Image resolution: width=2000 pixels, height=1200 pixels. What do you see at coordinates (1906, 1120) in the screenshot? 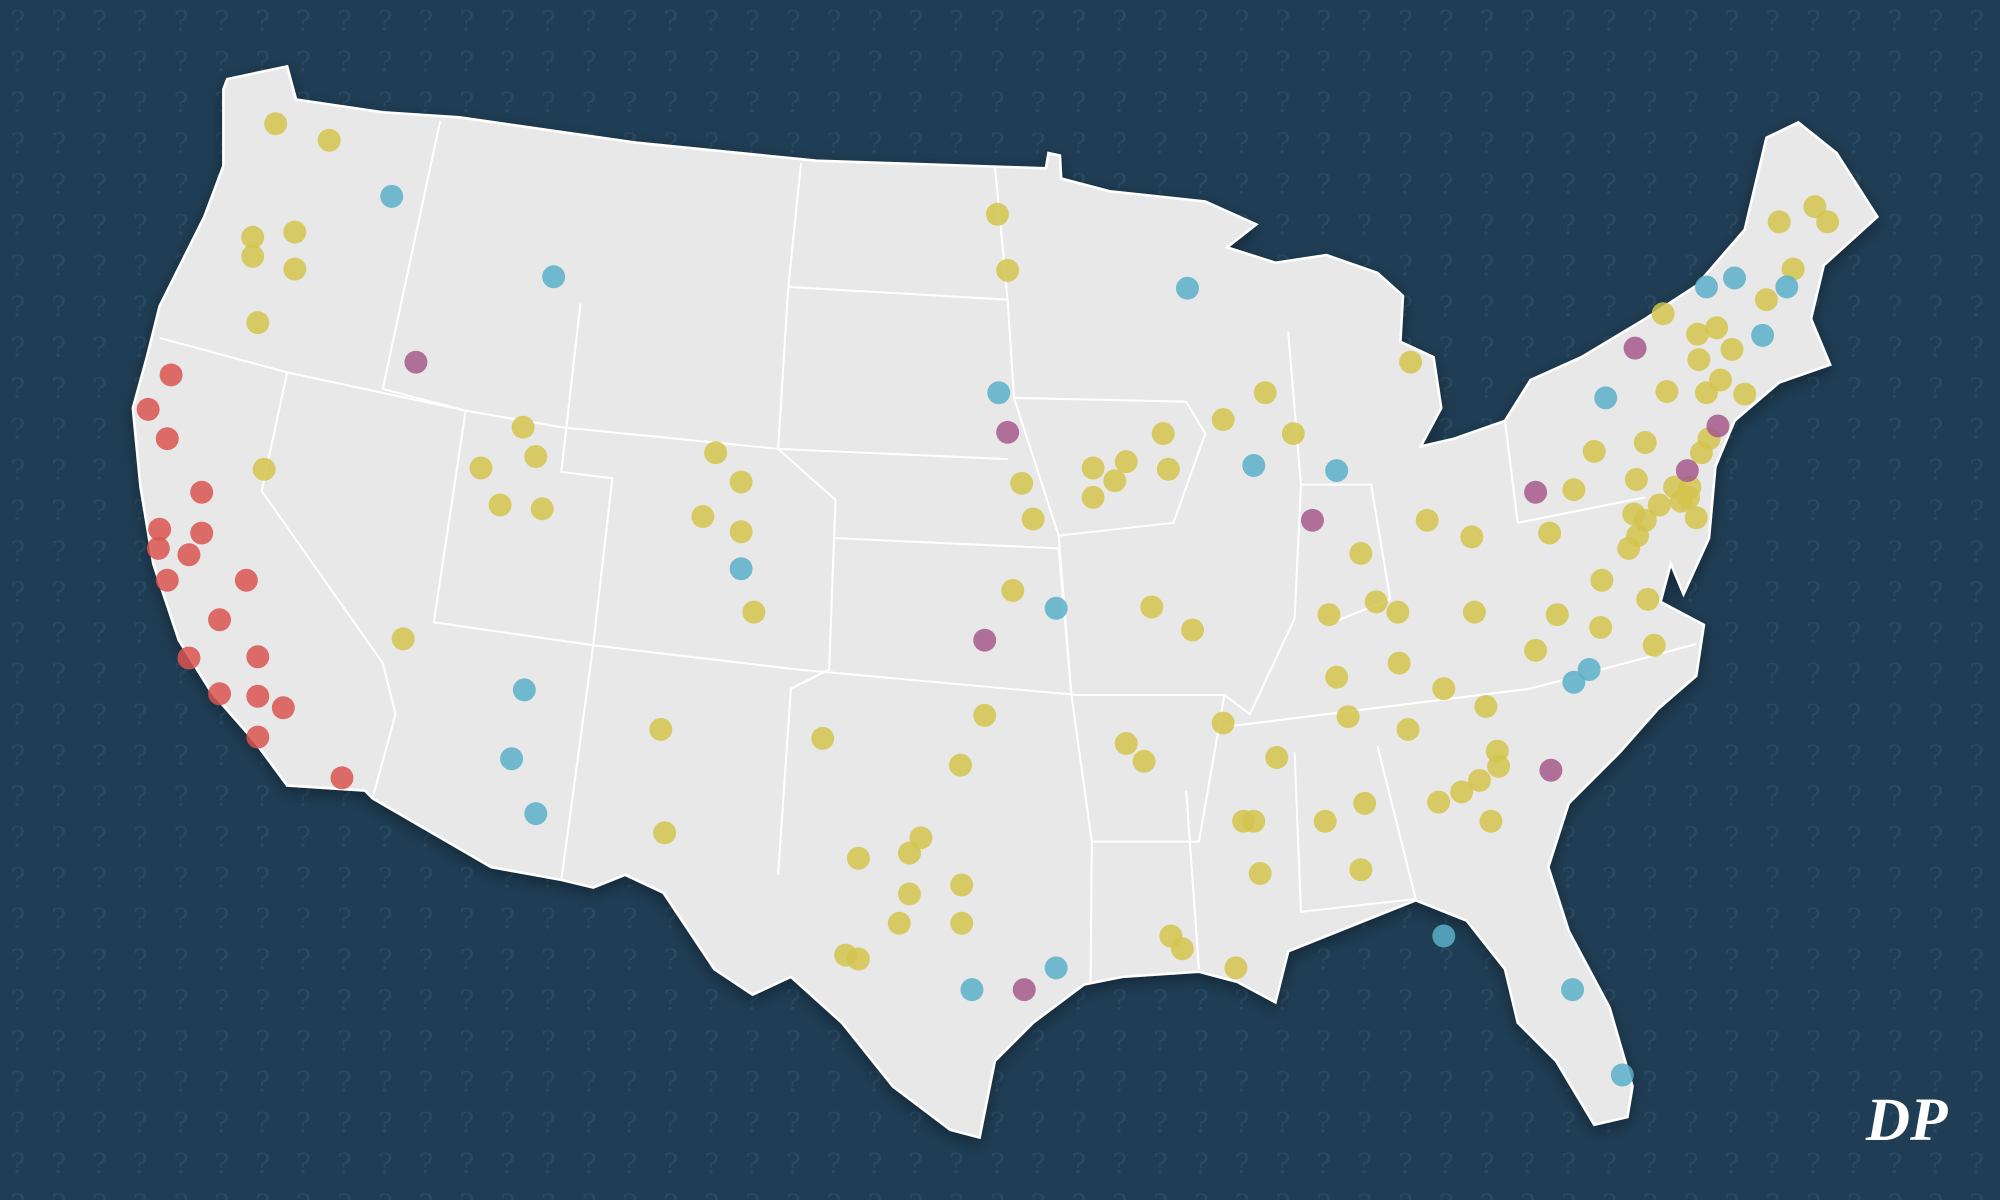
I see `logo: DP` at bounding box center [1906, 1120].